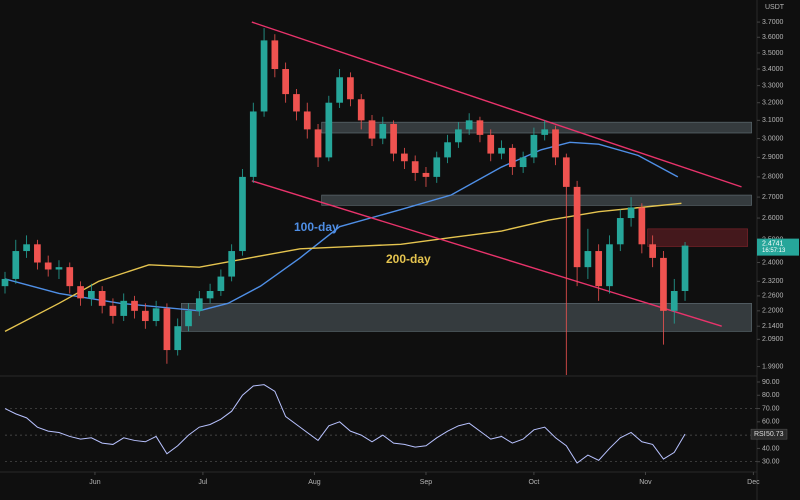  I want to click on y-tick-label: 2.1400, so click(773, 326).